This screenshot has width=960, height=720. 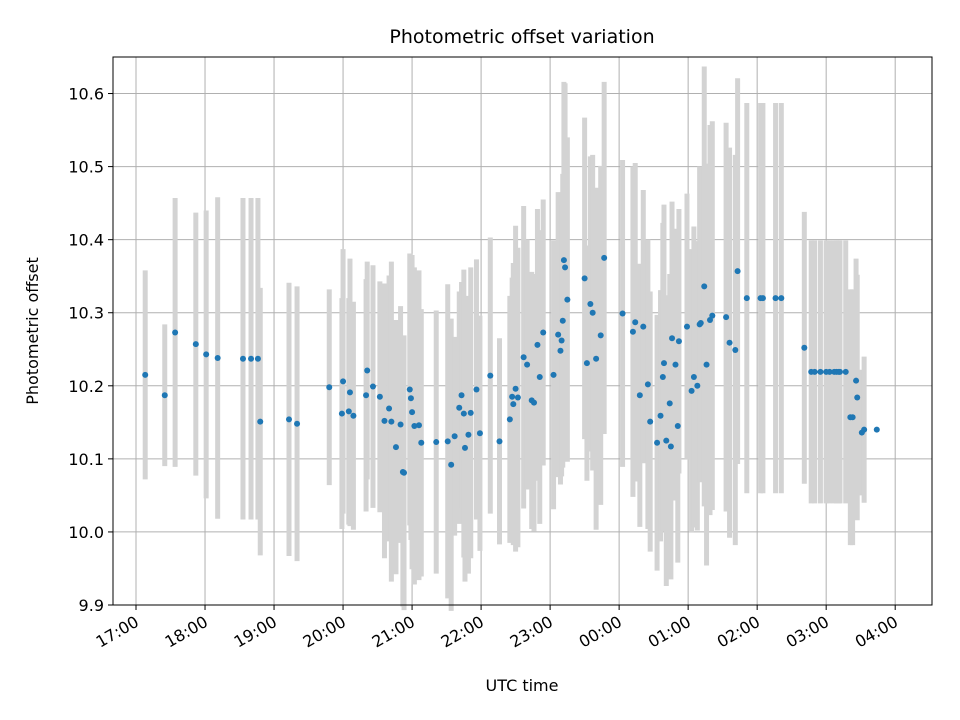 What do you see at coordinates (91, 605) in the screenshot?
I see `y-tick-label: 9.9` at bounding box center [91, 605].